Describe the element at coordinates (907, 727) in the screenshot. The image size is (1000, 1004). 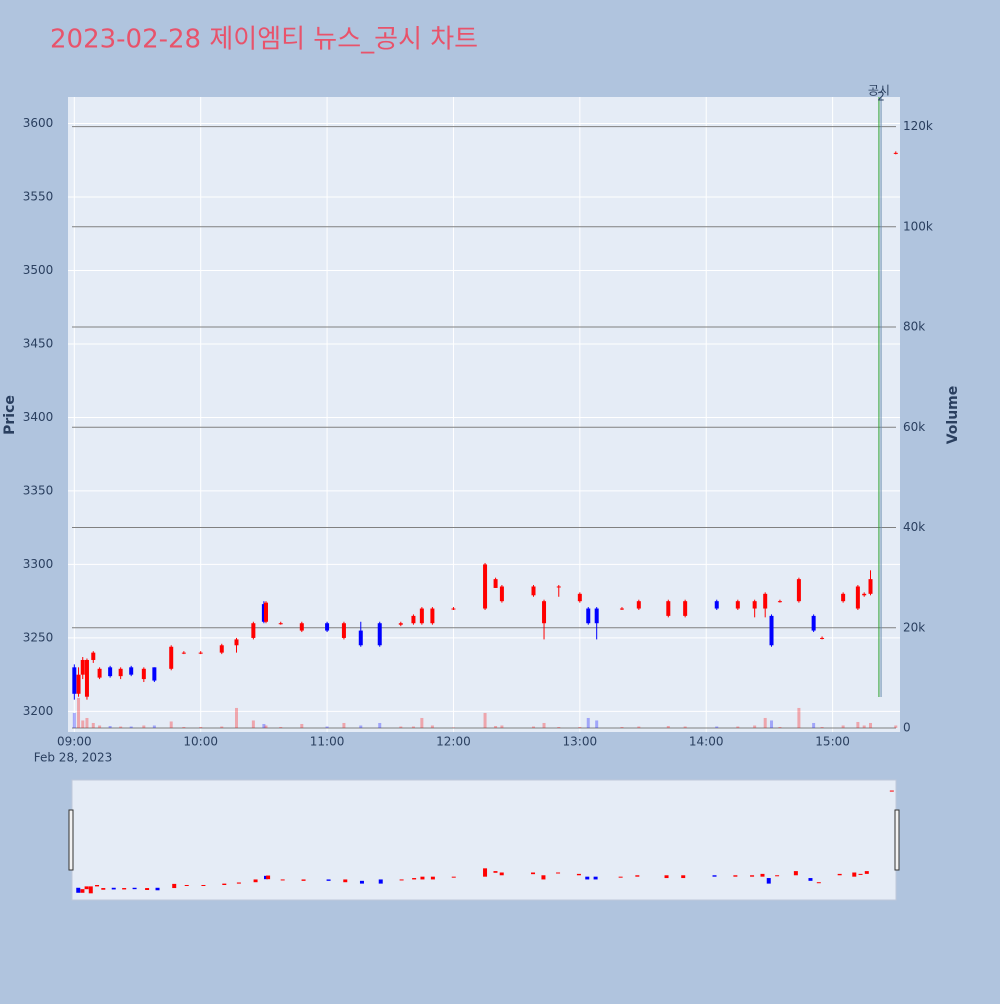
I see `y2-tick-label: 0` at that location.